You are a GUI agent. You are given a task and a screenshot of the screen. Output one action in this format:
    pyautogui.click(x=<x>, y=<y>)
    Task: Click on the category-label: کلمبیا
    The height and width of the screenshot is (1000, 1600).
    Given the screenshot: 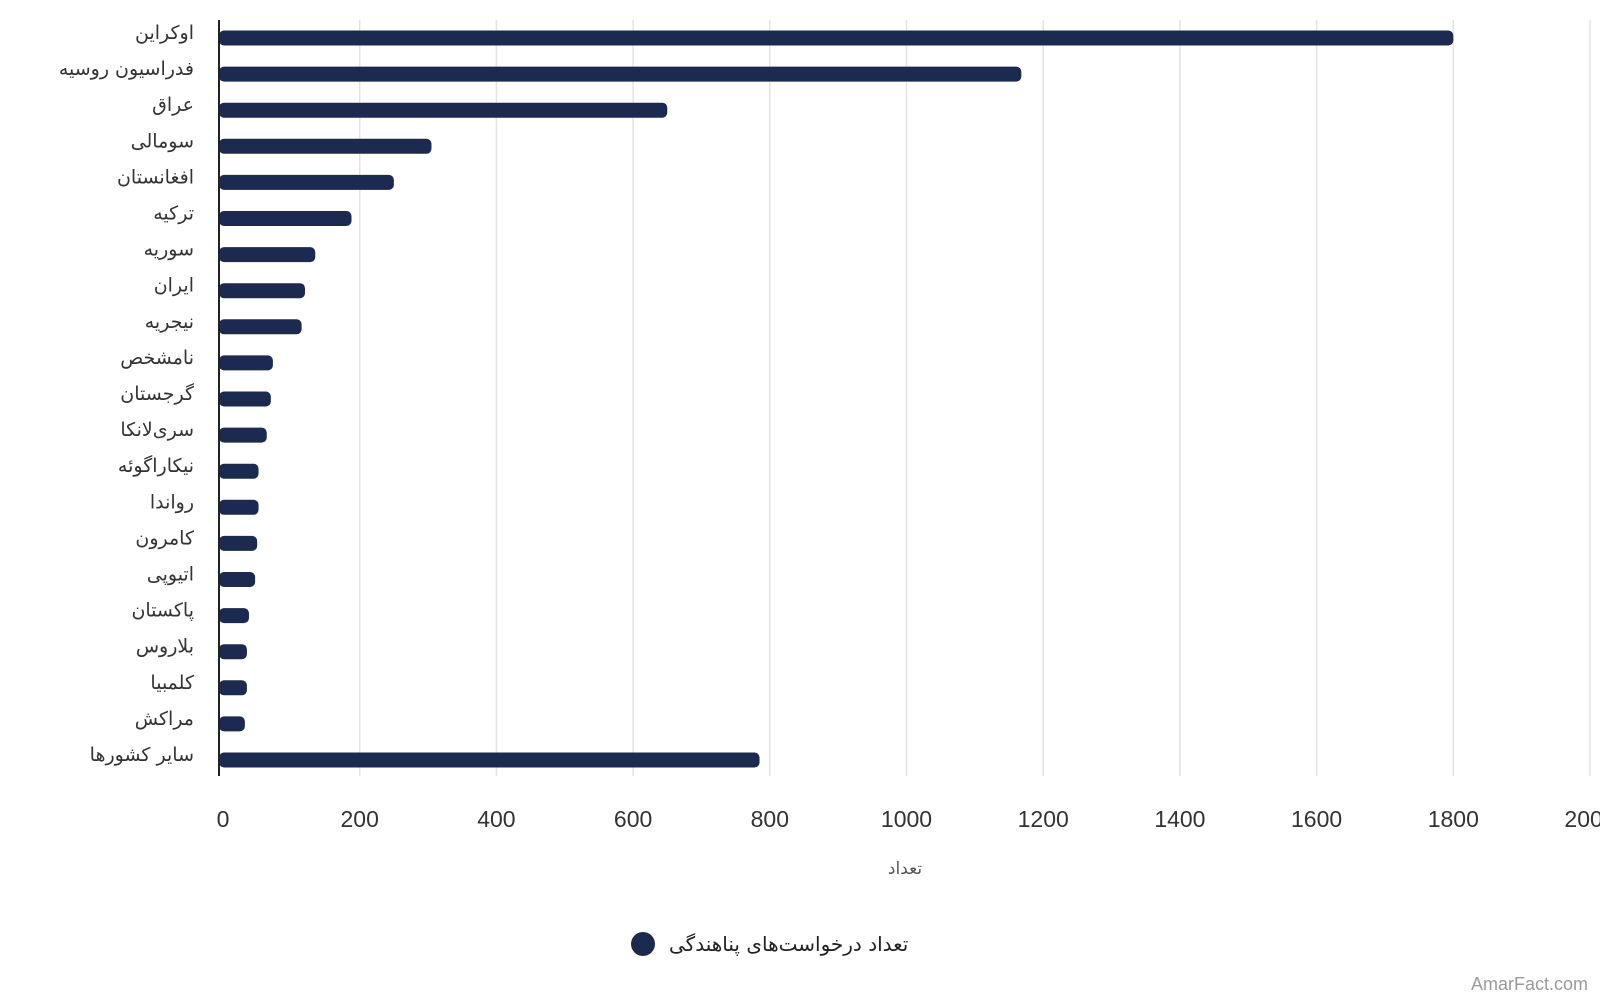 What is the action you would take?
    pyautogui.click(x=172, y=683)
    